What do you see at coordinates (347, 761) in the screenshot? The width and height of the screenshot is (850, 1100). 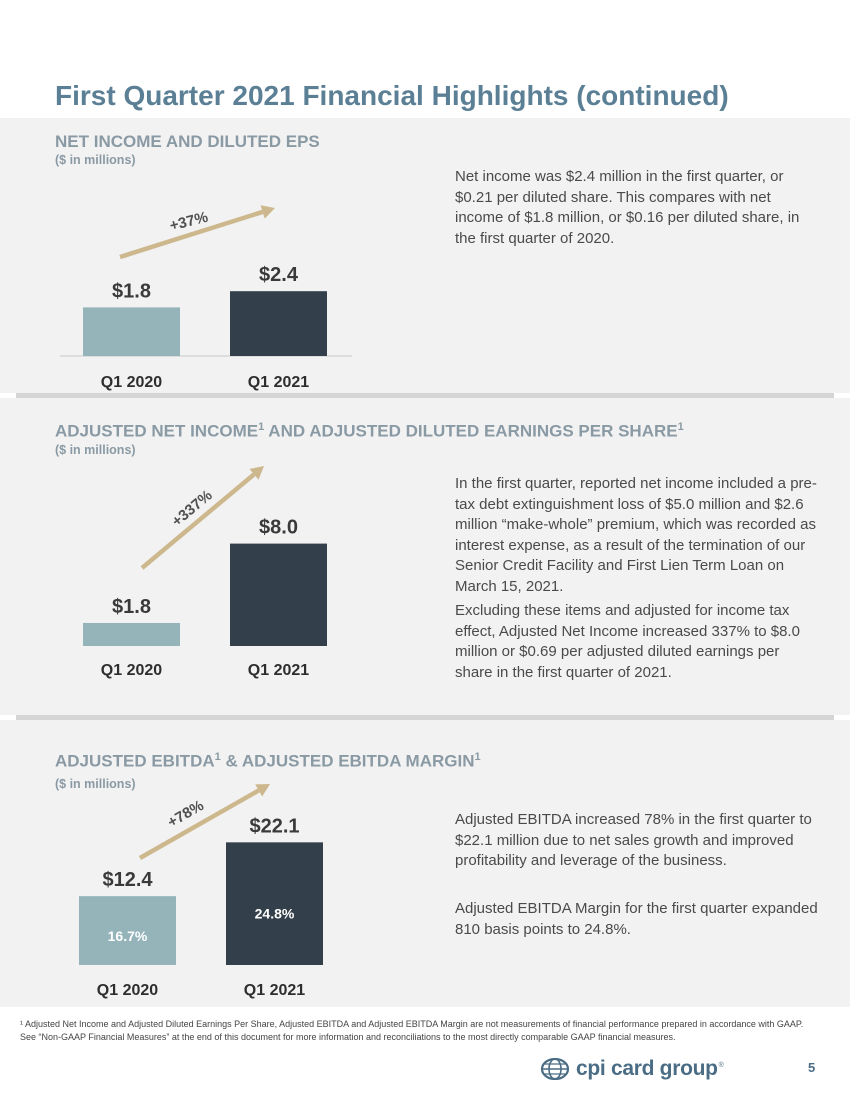 I see `title-part: & ADJUSTED EBITDA MARGIN` at bounding box center [347, 761].